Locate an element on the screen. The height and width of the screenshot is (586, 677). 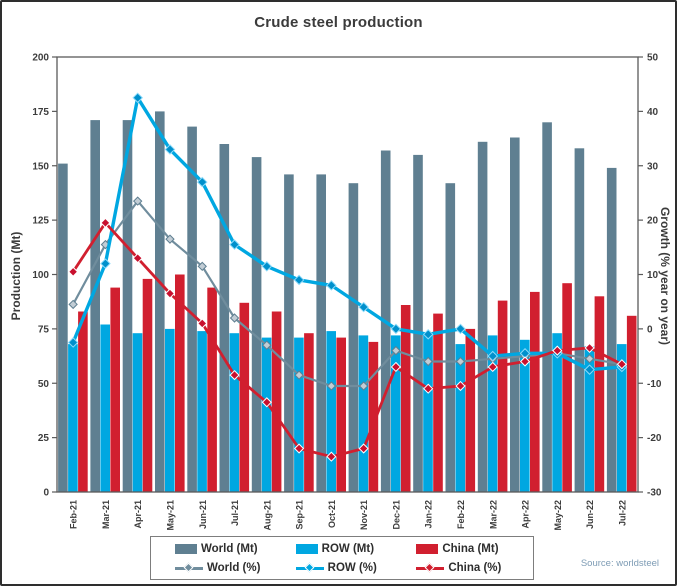
x-tick-label: Mar-21 is located at coordinates (106, 514).